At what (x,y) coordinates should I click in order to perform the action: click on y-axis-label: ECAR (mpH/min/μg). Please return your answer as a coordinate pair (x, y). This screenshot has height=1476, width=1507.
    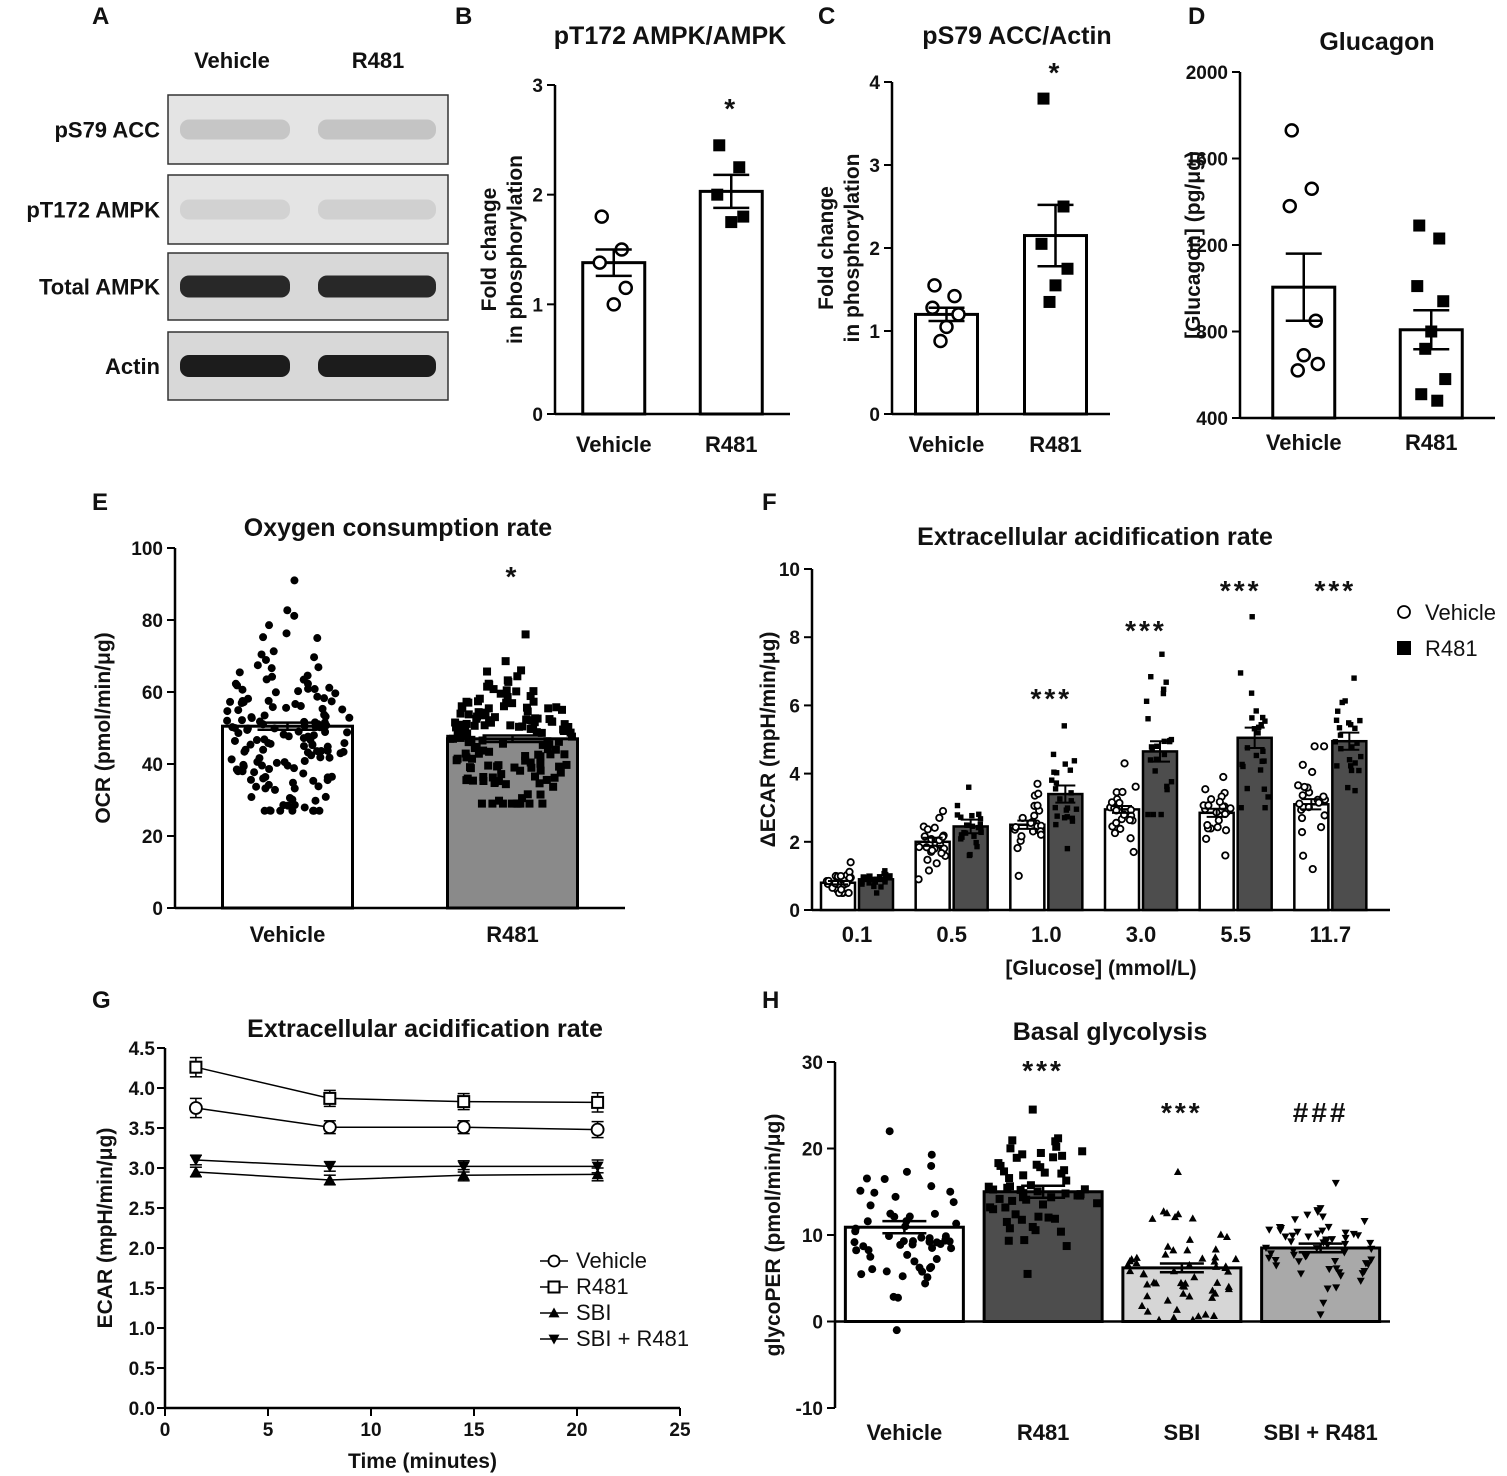
    Looking at the image, I should click on (105, 1228).